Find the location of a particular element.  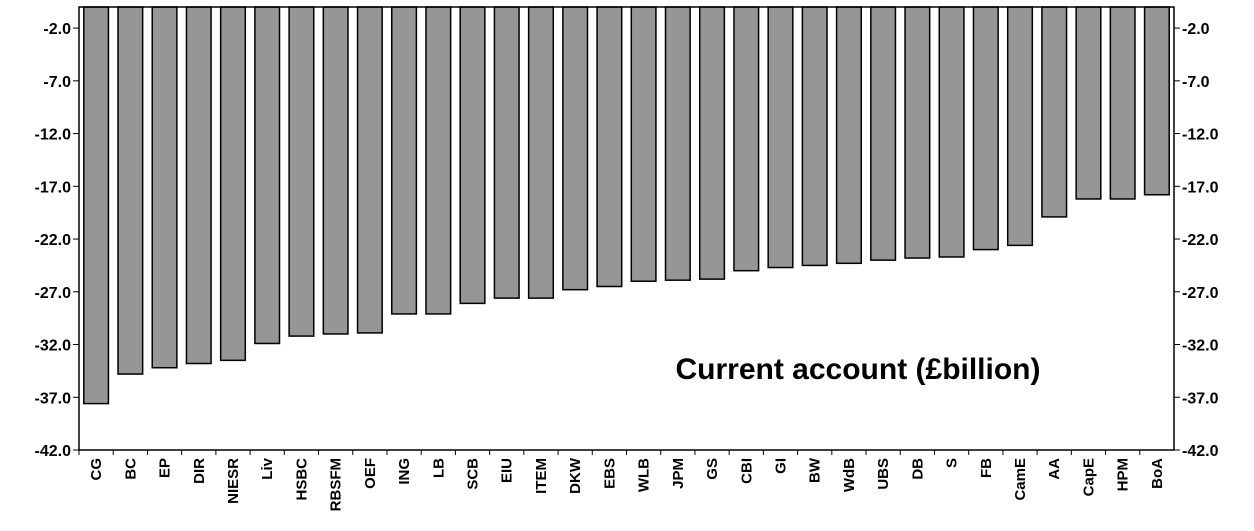

bar-hsbc is located at coordinates (301, 171).